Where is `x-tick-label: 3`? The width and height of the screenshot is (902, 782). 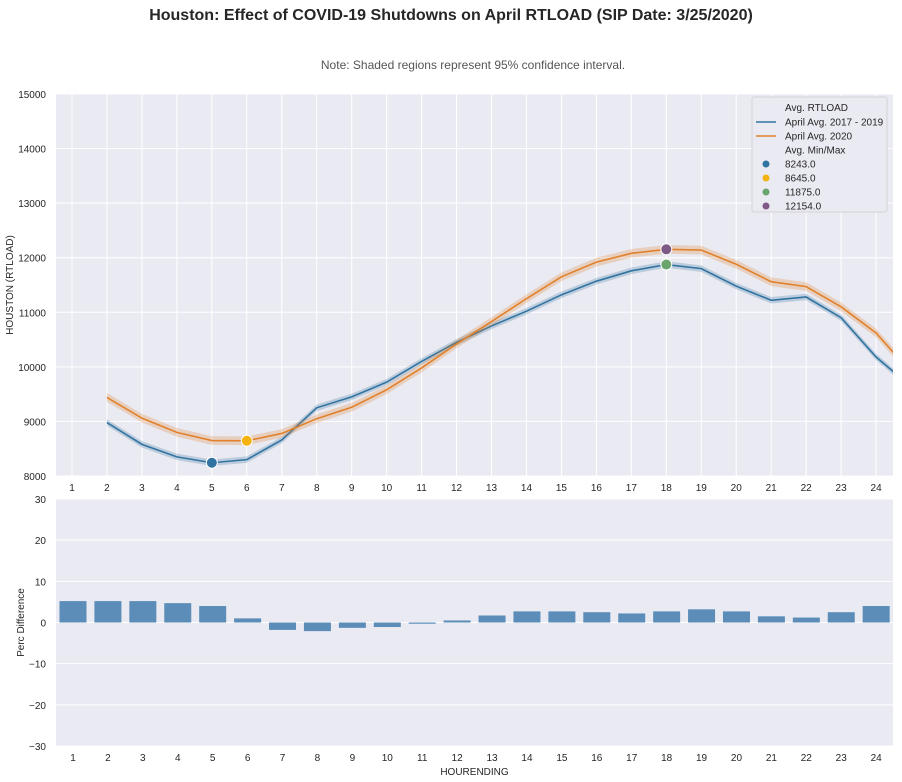
x-tick-label: 3 is located at coordinates (142, 488).